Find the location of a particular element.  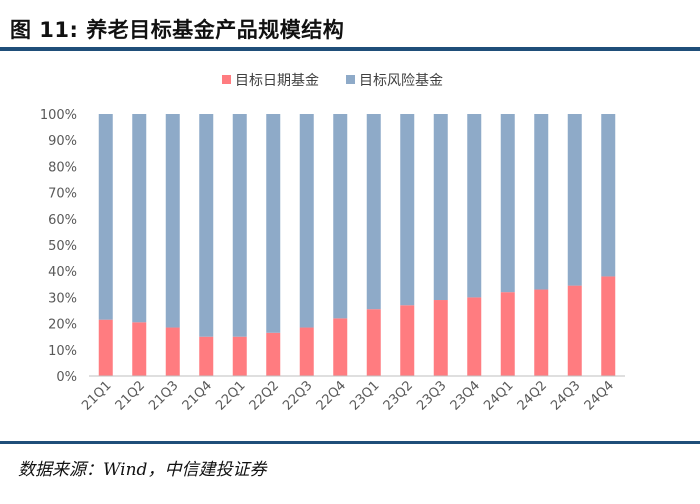

x-tick-label: 24Q1 is located at coordinates (498, 395).